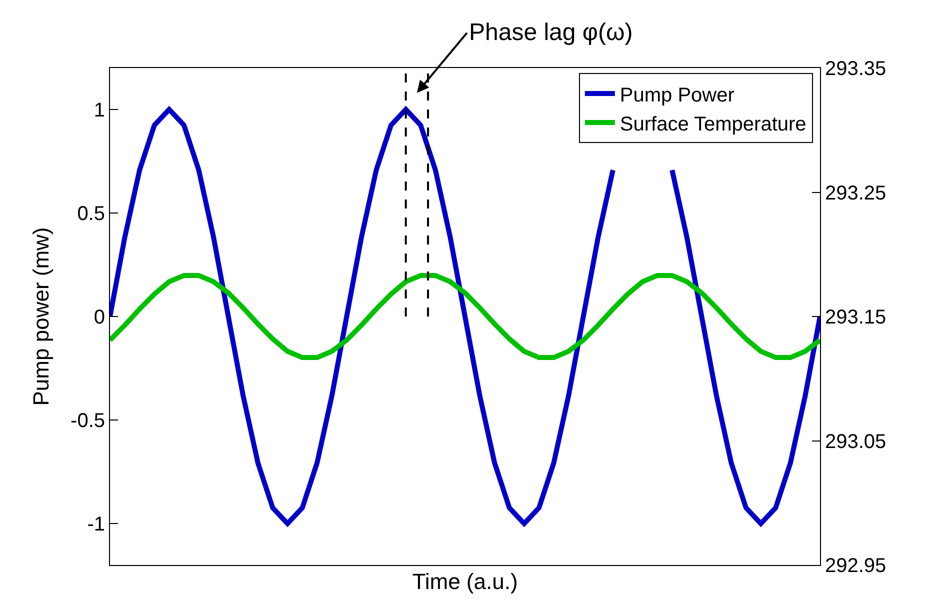 This screenshot has height=612, width=927. What do you see at coordinates (551, 32) in the screenshot?
I see `text: Phase lag φ(ω)` at bounding box center [551, 32].